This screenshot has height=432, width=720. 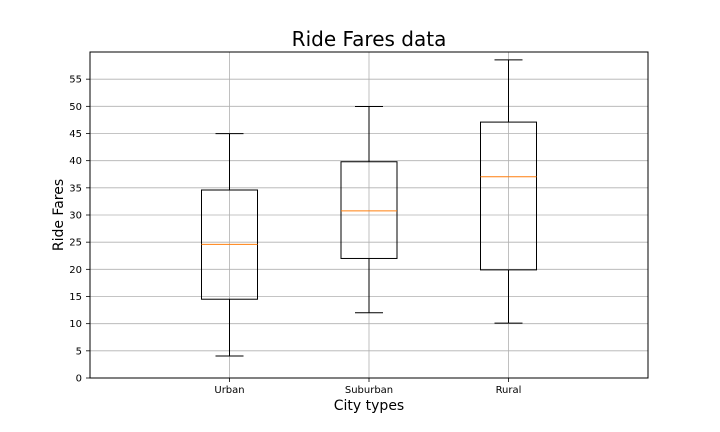 I want to click on y-tick-label: 10, so click(x=75, y=324).